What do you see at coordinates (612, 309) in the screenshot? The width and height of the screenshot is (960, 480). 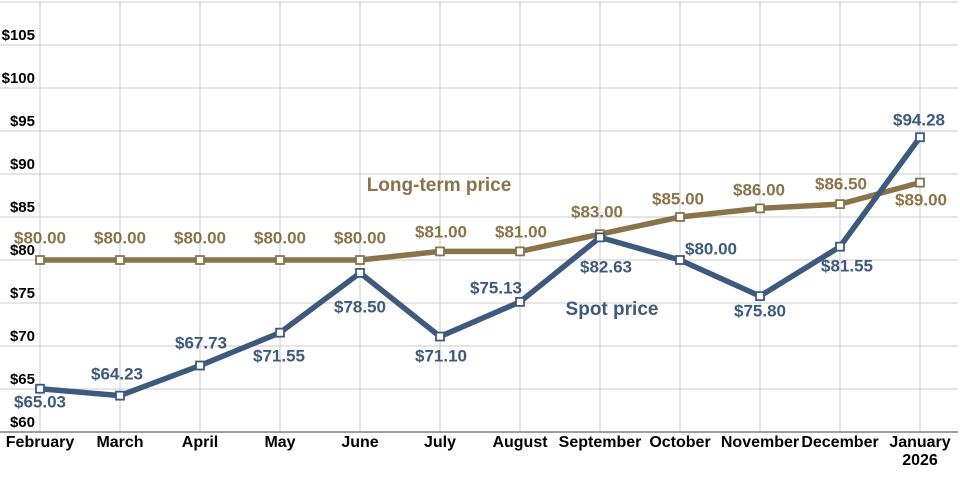 I see `series-label-spot-price: Spot price` at bounding box center [612, 309].